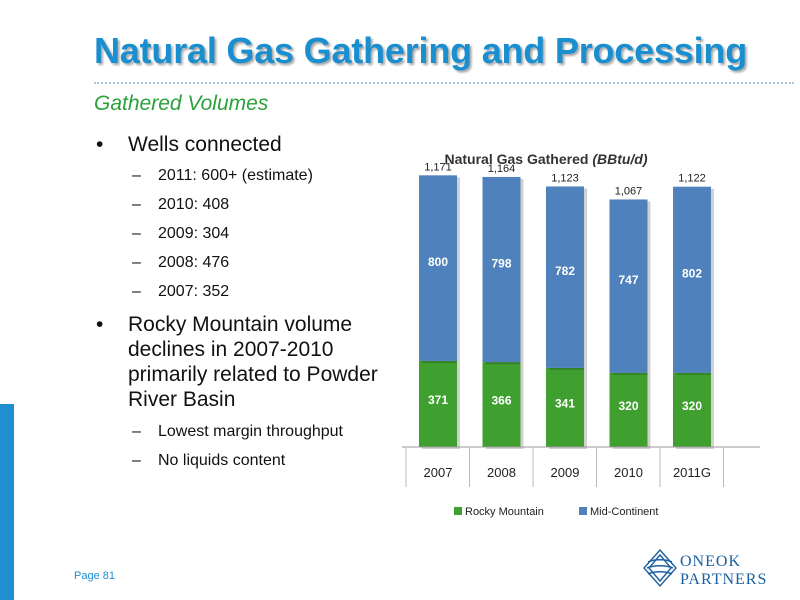  I want to click on bullet-line: Rocky Mountain volume, so click(240, 324).